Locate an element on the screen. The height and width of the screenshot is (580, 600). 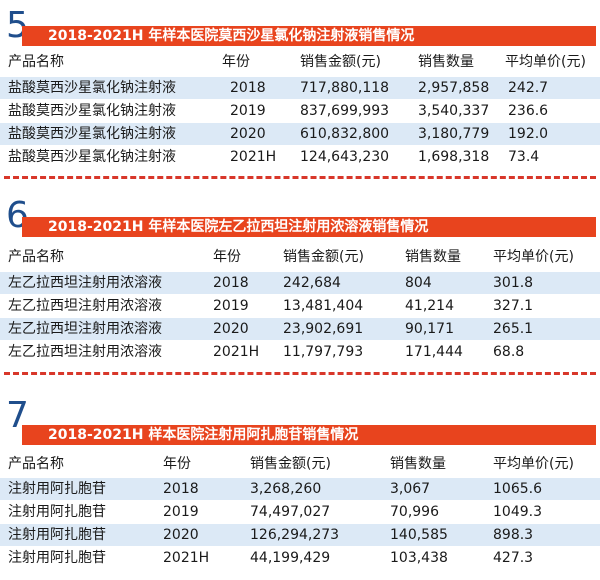
cell-amount: 13,481,404 is located at coordinates (323, 306).